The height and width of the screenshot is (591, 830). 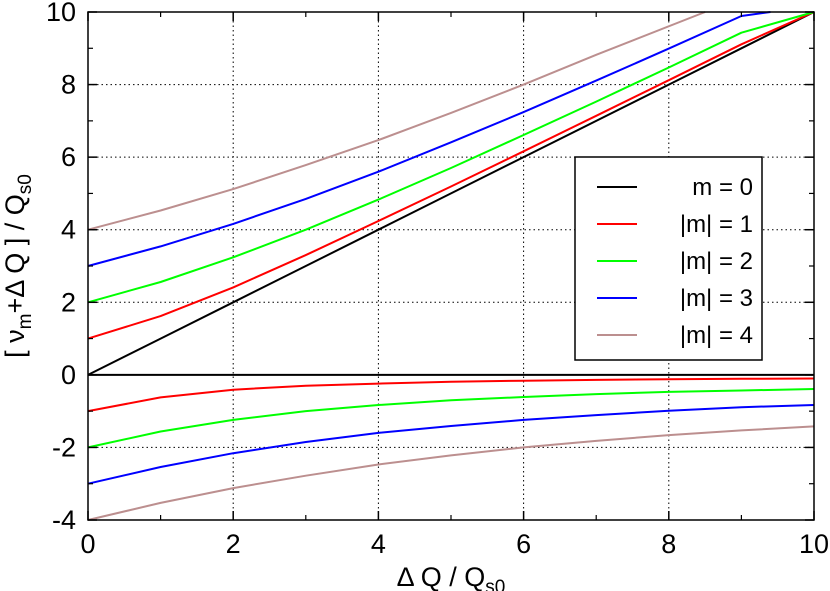 What do you see at coordinates (668, 544) in the screenshot?
I see `x-tick-label: 8` at bounding box center [668, 544].